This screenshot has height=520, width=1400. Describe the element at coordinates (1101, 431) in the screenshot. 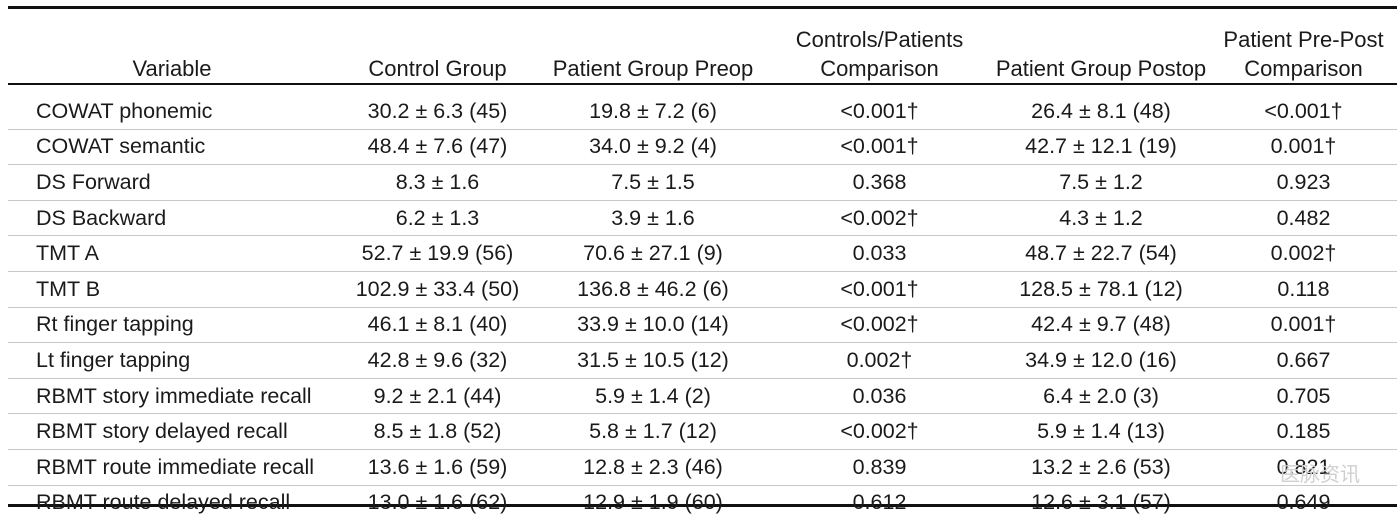

I see `value-cell: 5.9 ± 1.4 (13)` at that location.